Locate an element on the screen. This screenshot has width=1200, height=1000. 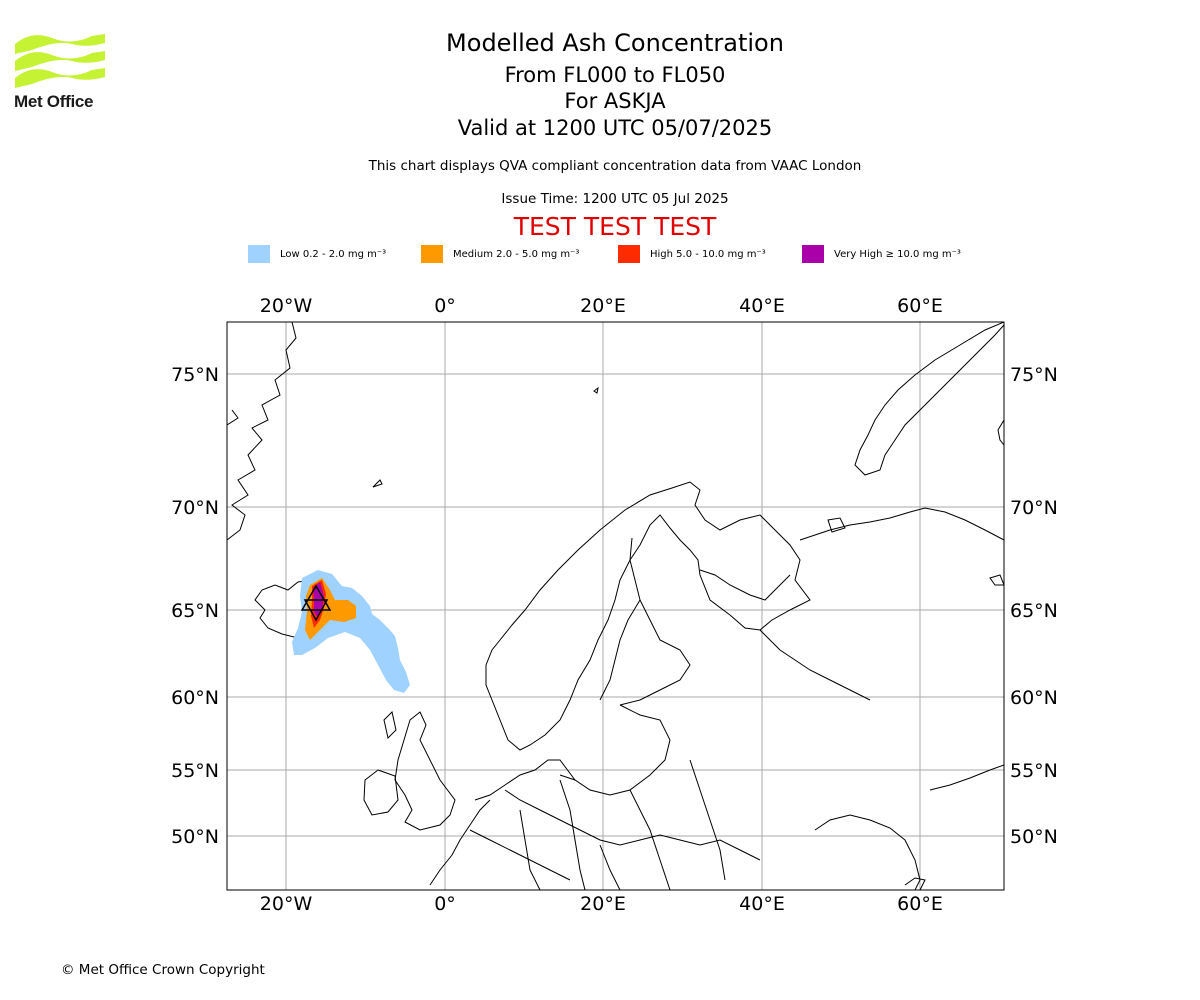
volcano-name: For ASKJA is located at coordinates (615, 101).